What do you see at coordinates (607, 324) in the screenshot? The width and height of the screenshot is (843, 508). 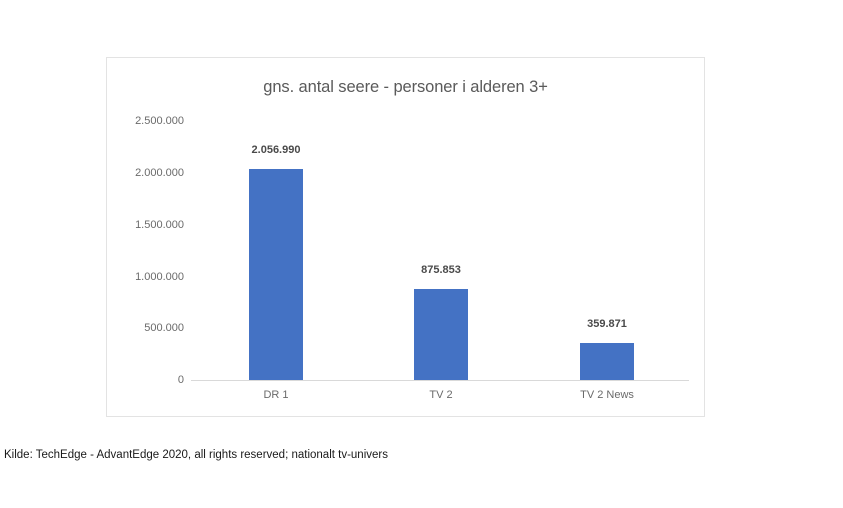 I see `bar-value-label-tv-2-news: 359.871` at bounding box center [607, 324].